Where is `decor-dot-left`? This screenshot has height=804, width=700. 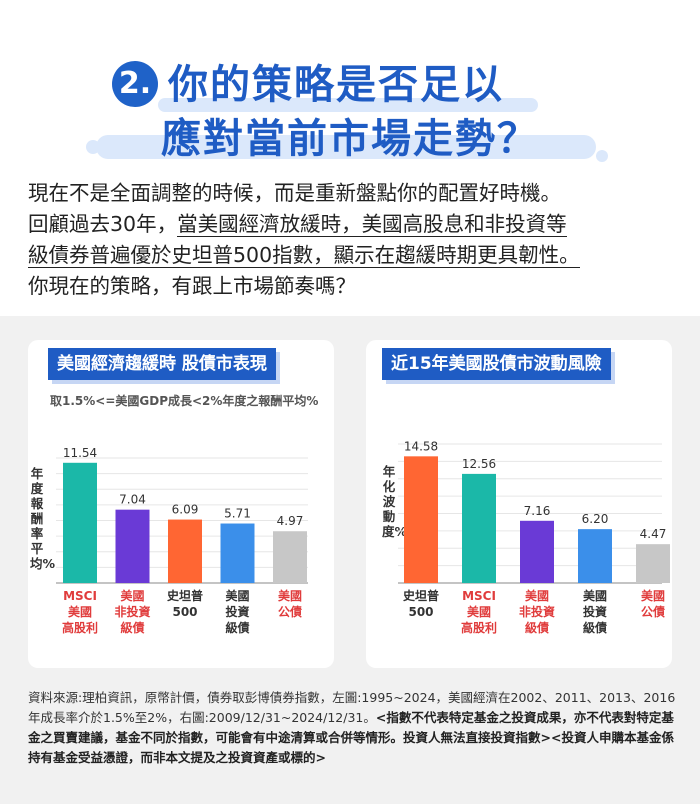 decor-dot-left is located at coordinates (93, 147).